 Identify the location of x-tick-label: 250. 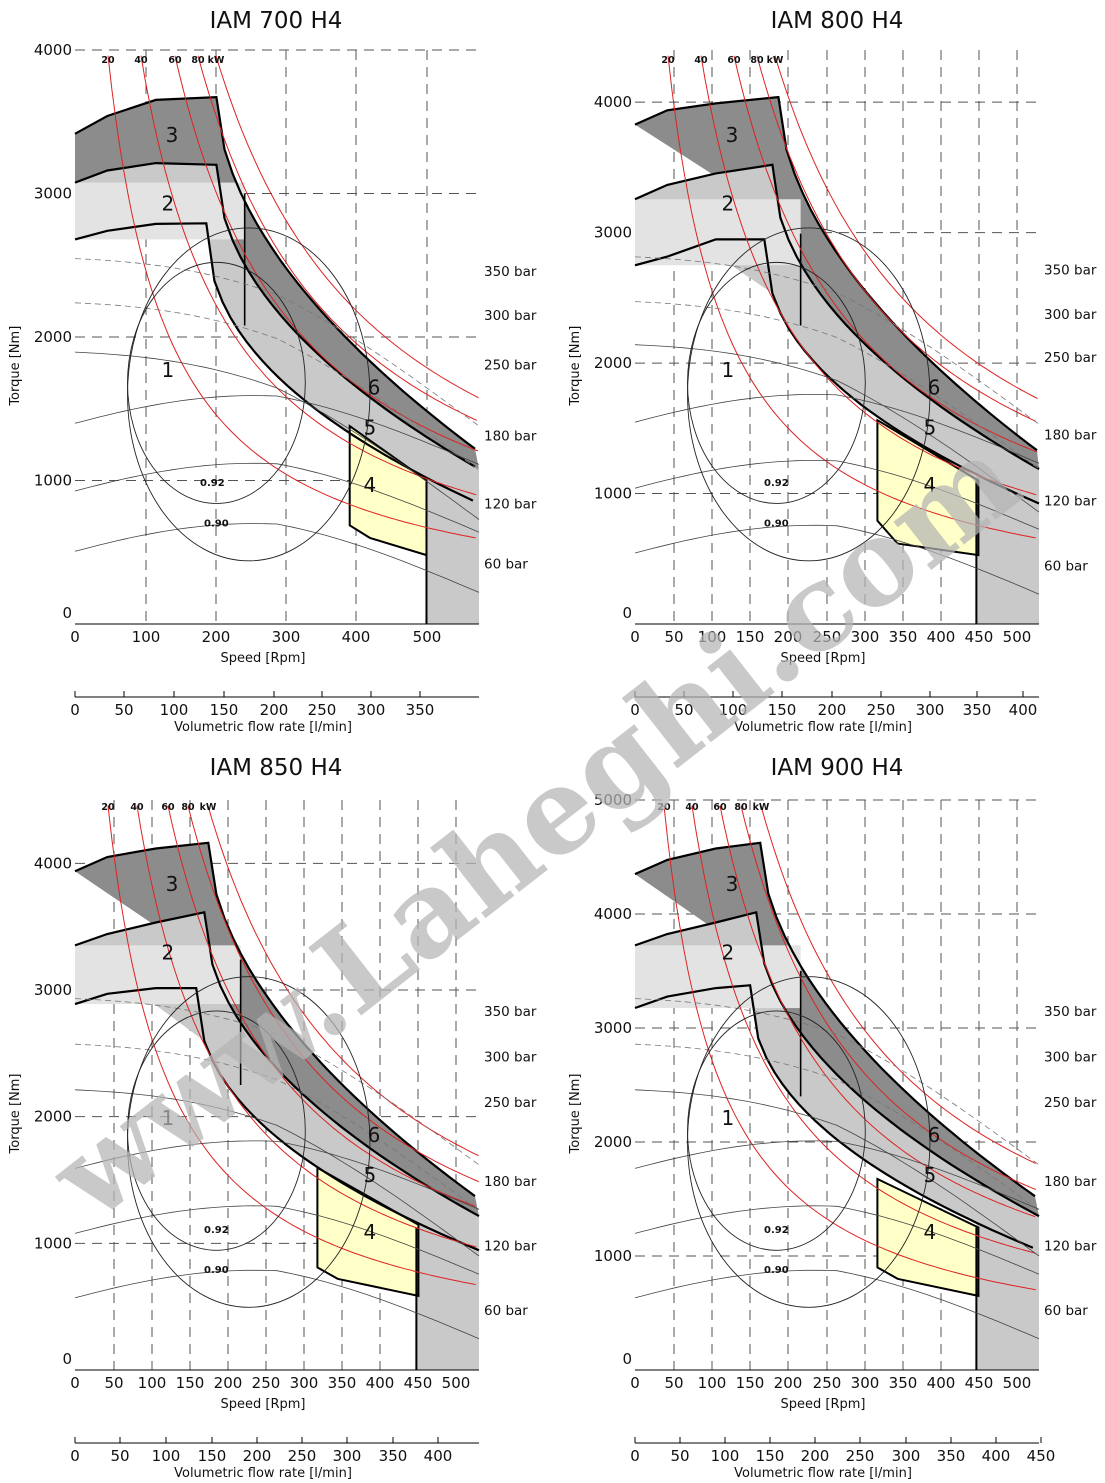
(266, 1383).